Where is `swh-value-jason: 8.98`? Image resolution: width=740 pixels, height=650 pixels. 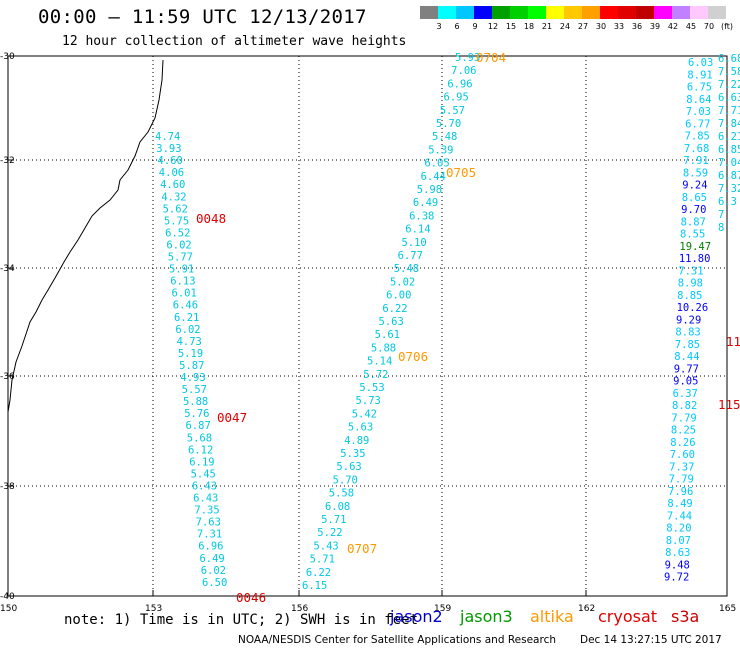
swh-value-jason: 8.98 is located at coordinates (690, 284).